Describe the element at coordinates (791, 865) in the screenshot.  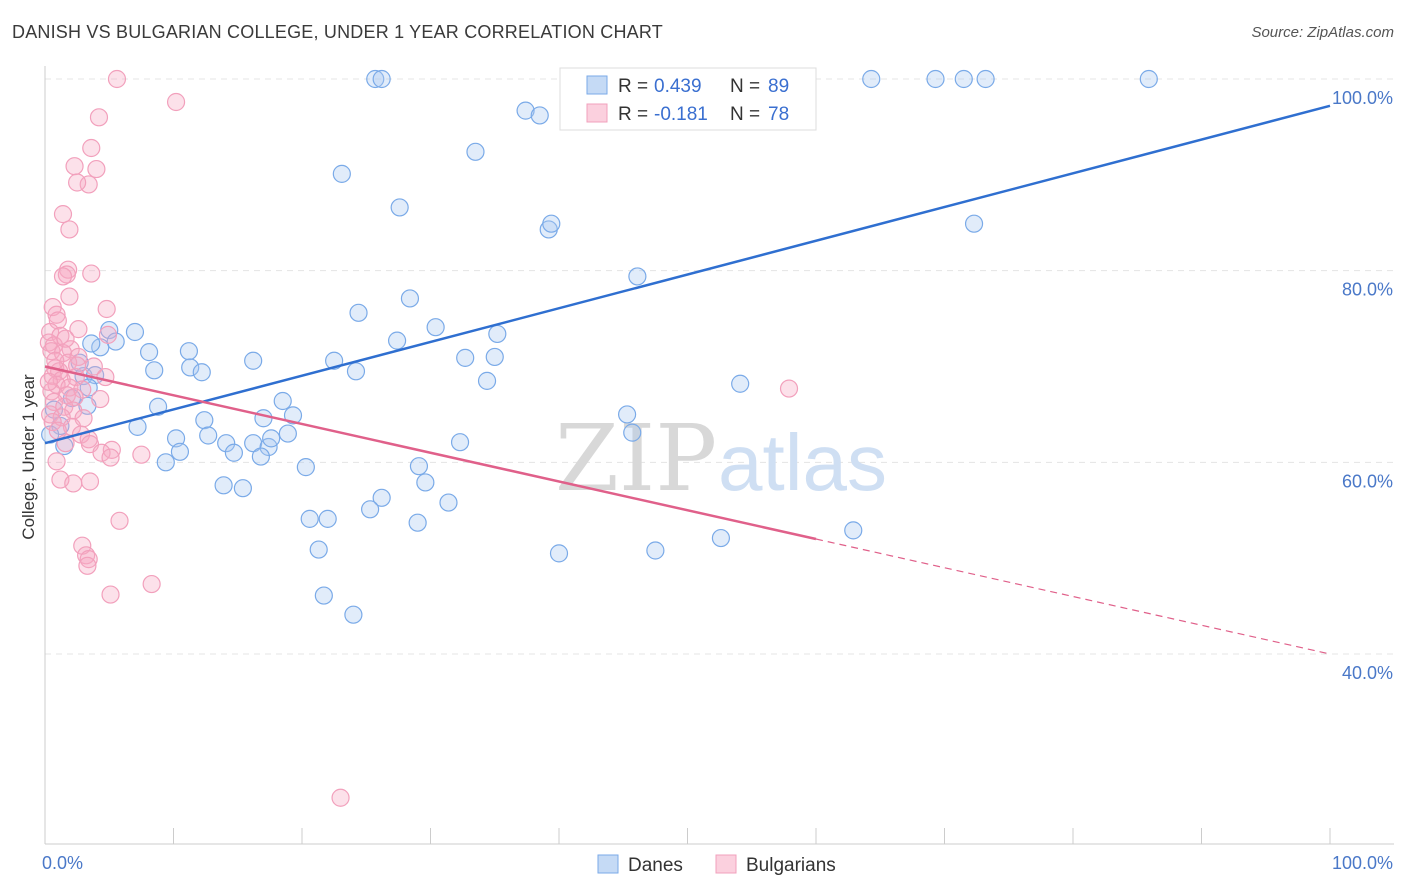
I see `bulgarians-bottom-label: Bulgarians` at that location.